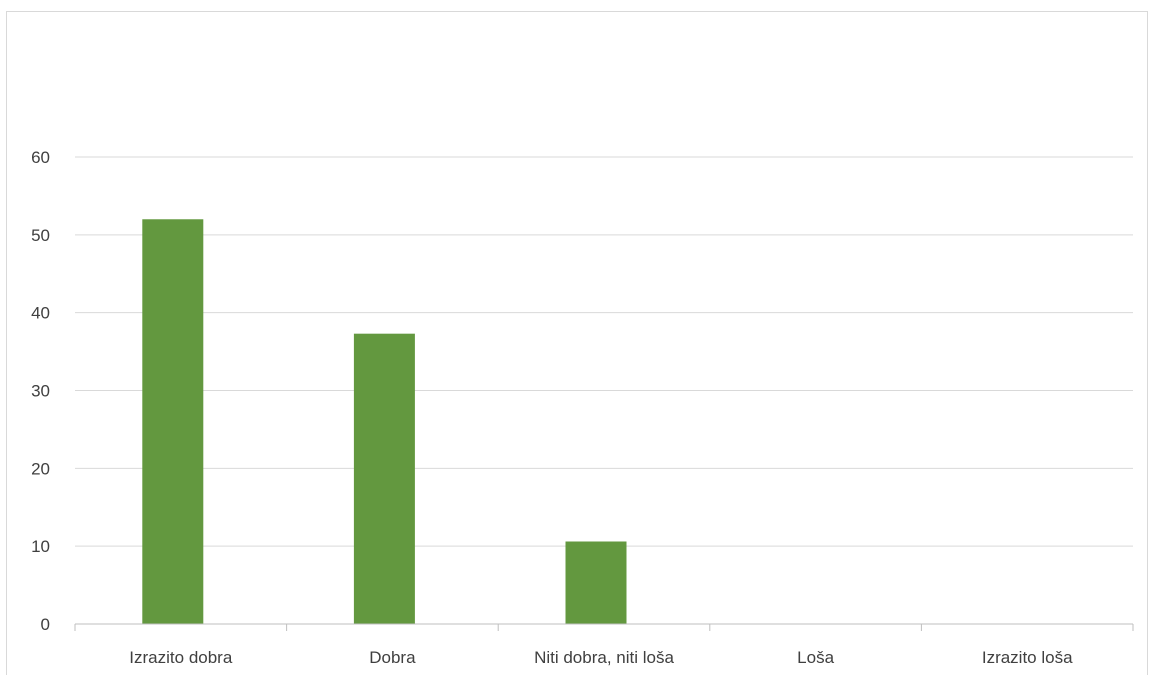 The image size is (1150, 677). I want to click on x-tick-label-4: Izrazito loša, so click(1027, 657).